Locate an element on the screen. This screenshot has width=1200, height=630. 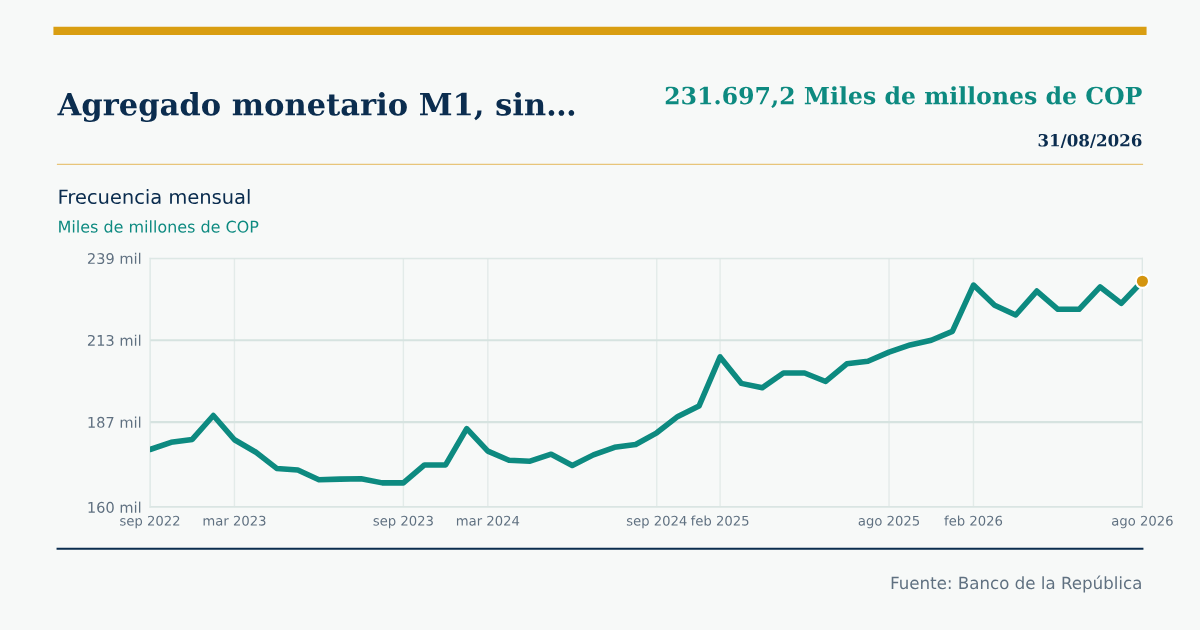
y-tick-label: 213 mil is located at coordinates (114, 340).